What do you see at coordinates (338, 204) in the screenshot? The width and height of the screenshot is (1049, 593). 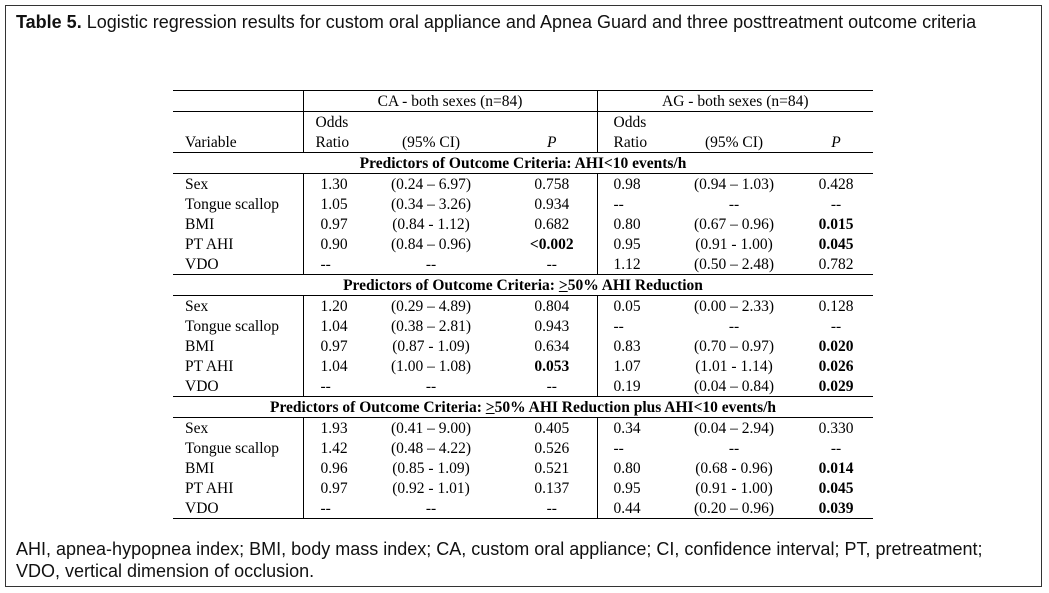 I see `ca-odds-ratio: 1.05` at bounding box center [338, 204].